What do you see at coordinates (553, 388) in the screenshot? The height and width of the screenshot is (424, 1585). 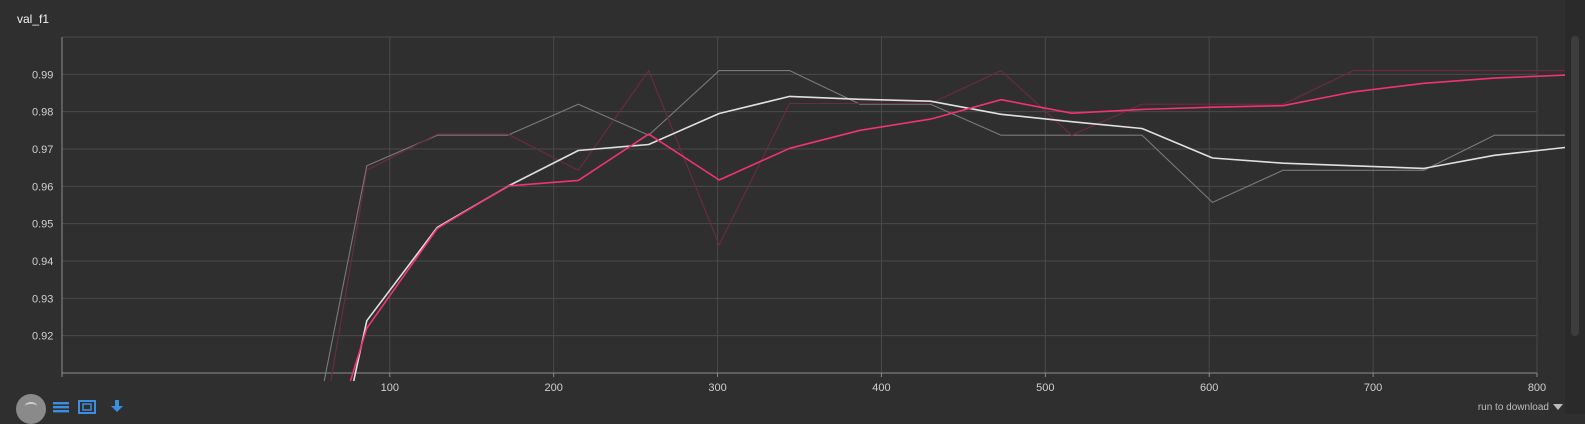 I see `x-tick-label: 200` at bounding box center [553, 388].